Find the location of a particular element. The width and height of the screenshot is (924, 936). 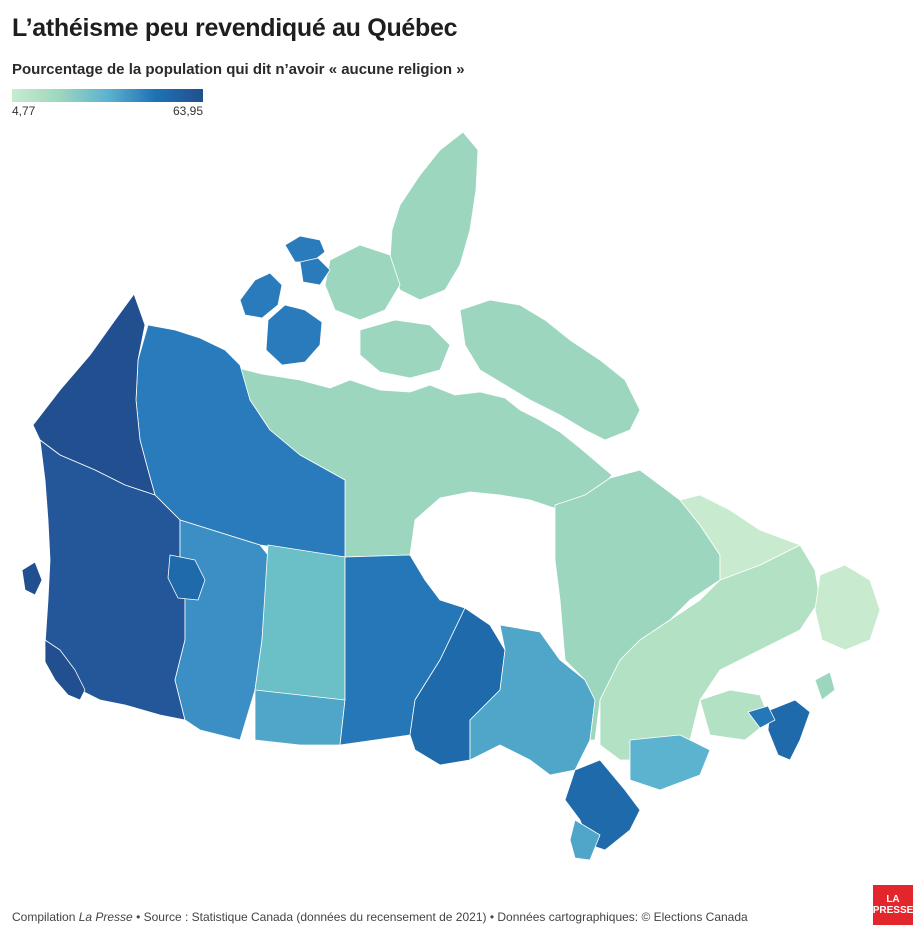

region-montreal-area is located at coordinates (670, 762).